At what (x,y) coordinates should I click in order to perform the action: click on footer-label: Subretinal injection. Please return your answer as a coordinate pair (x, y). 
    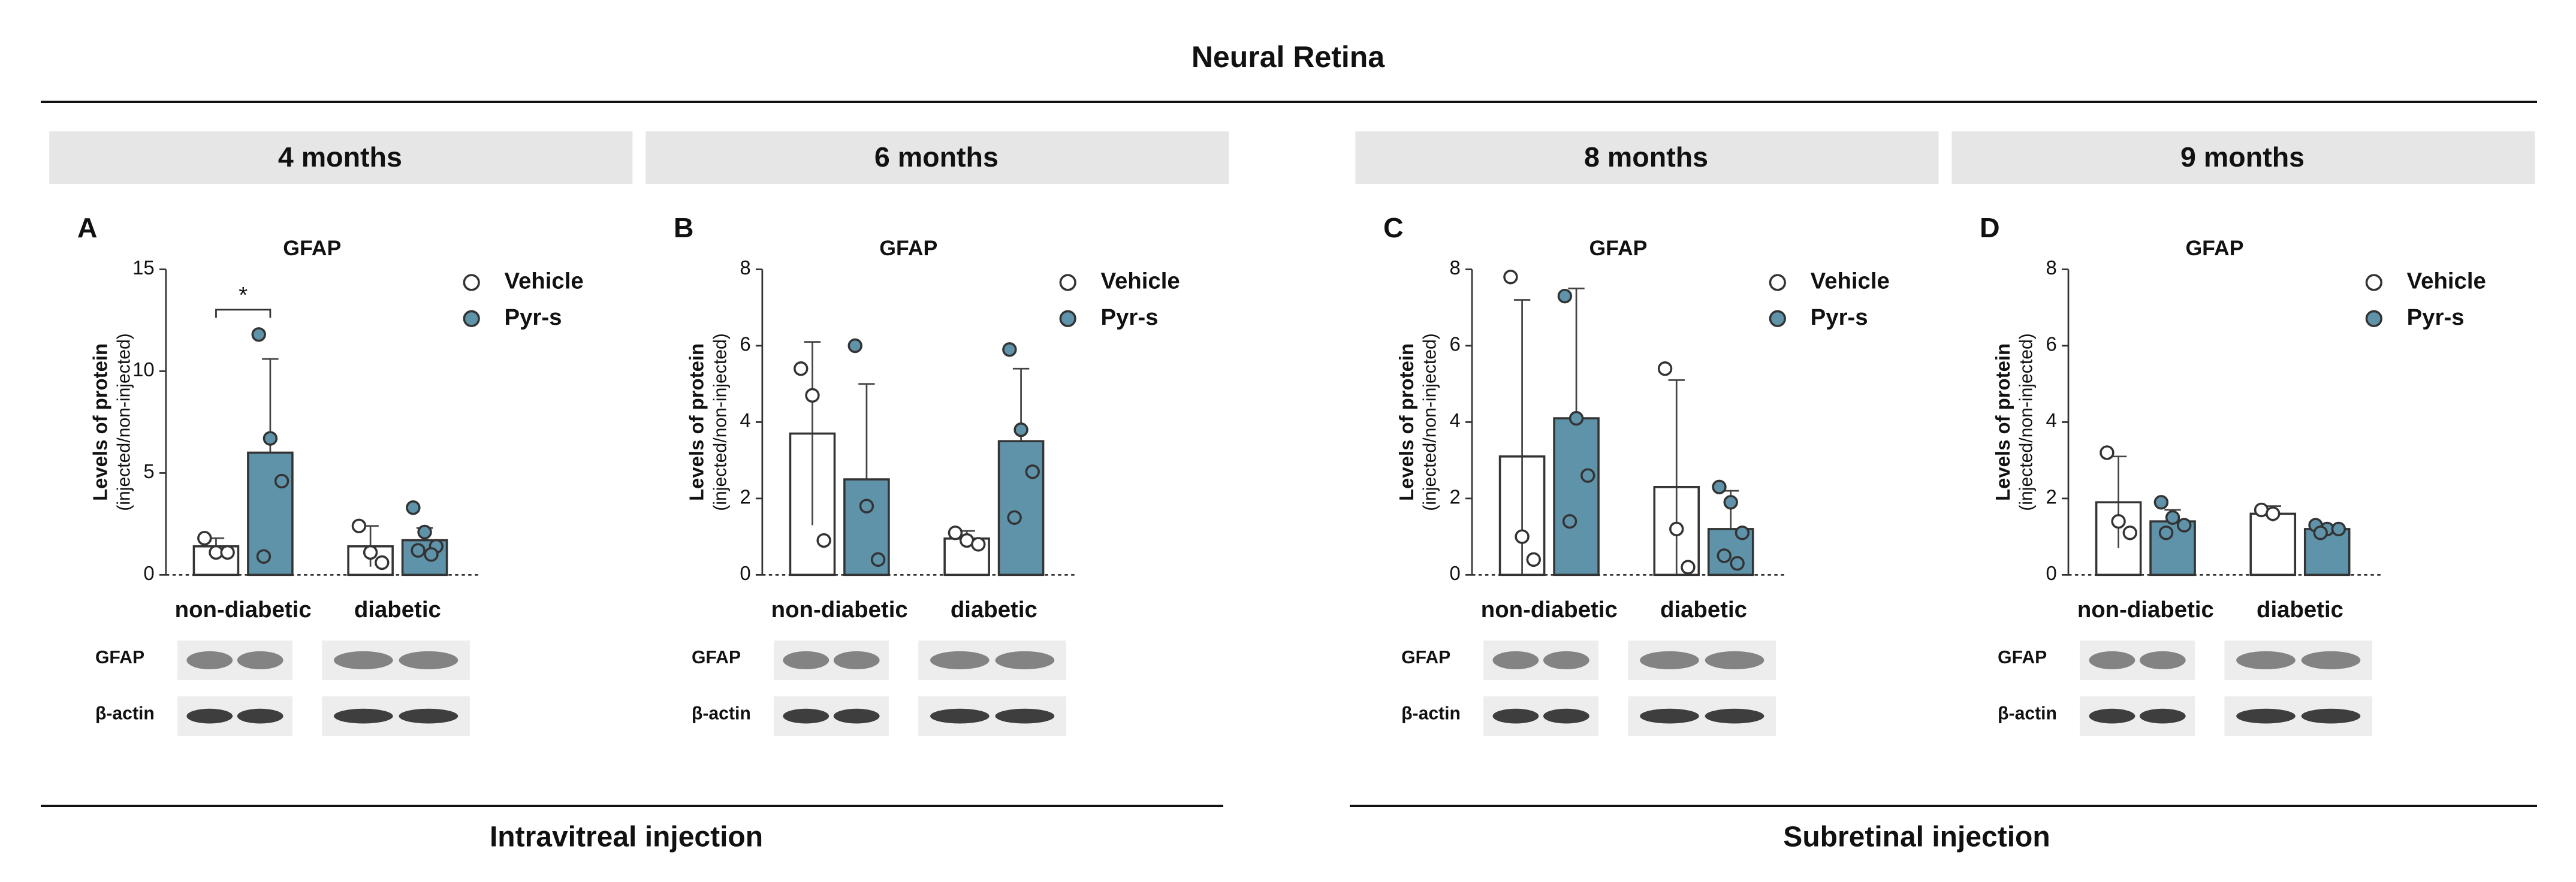
    Looking at the image, I should click on (1916, 837).